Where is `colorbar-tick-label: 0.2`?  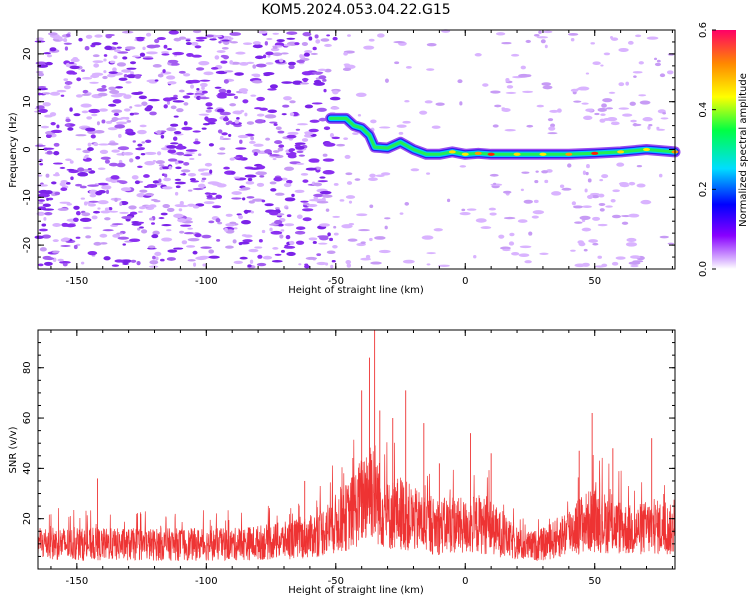 colorbar-tick-label: 0.2 is located at coordinates (703, 189).